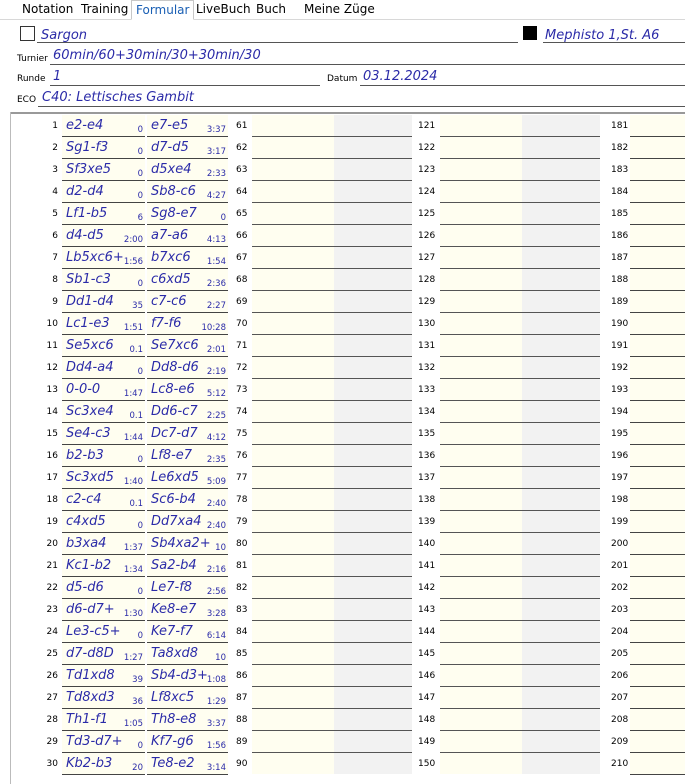  I want to click on white-move-cell: 0-0-0 1:47, so click(103, 390).